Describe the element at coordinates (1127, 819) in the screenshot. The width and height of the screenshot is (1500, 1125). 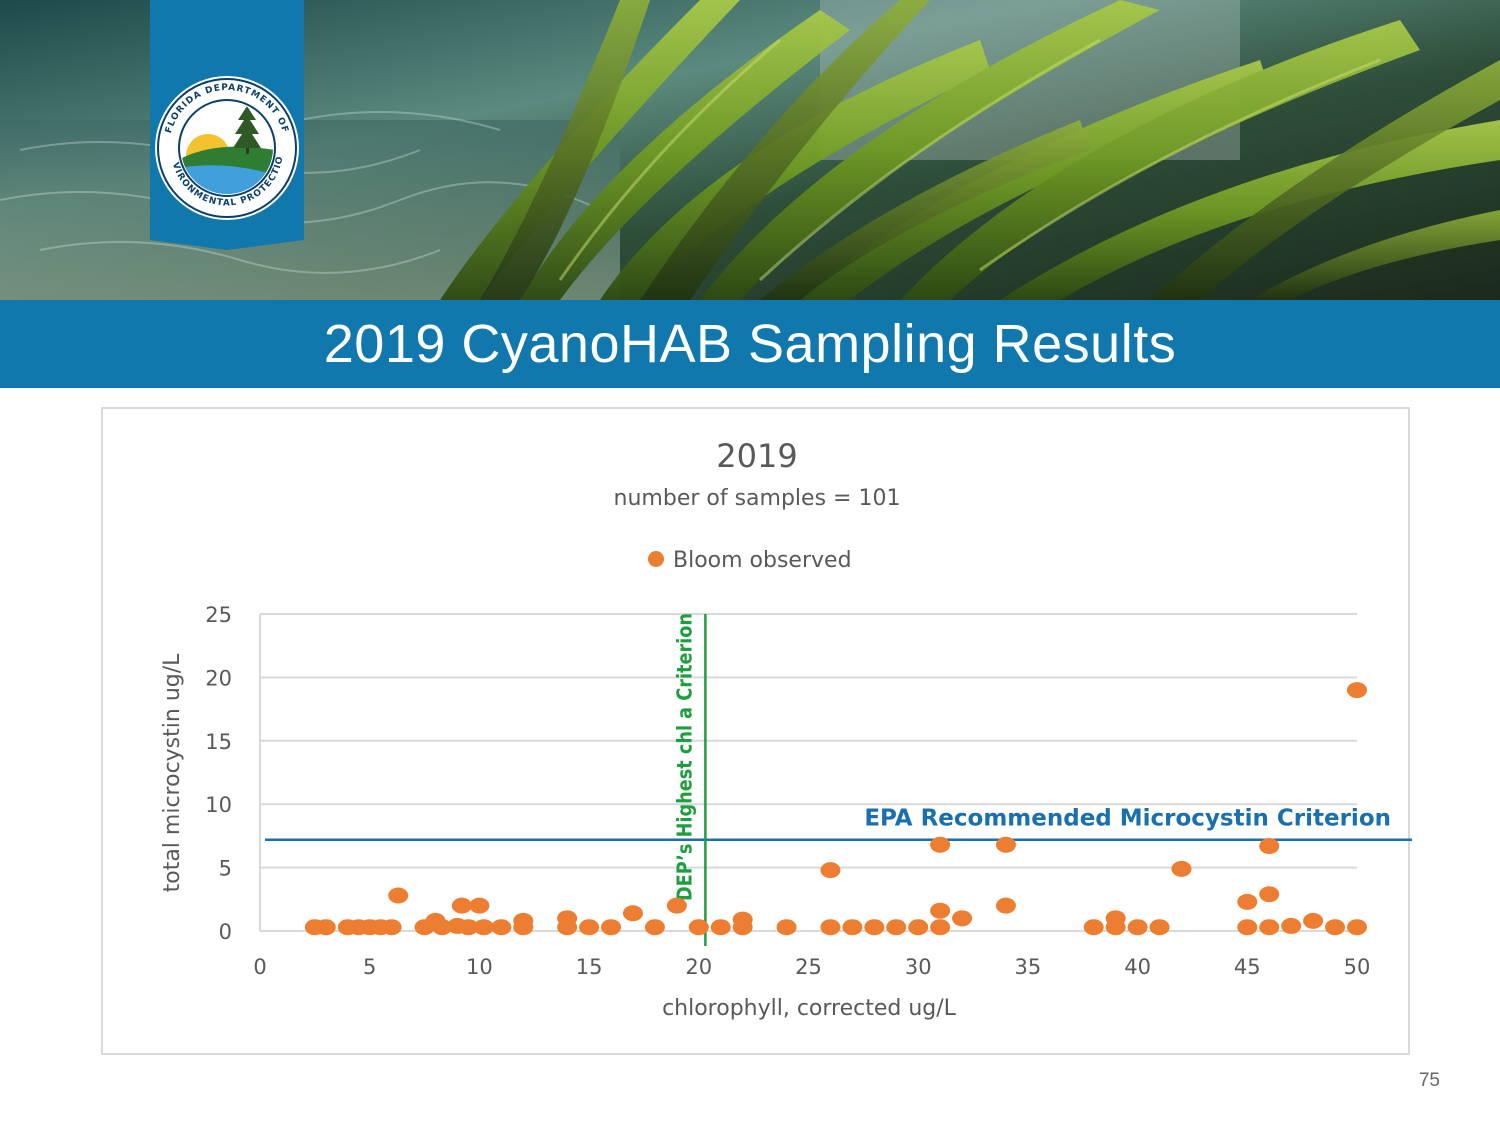
I see `epa-criterion-label: EPA Recommended Microcystin Criterion` at that location.